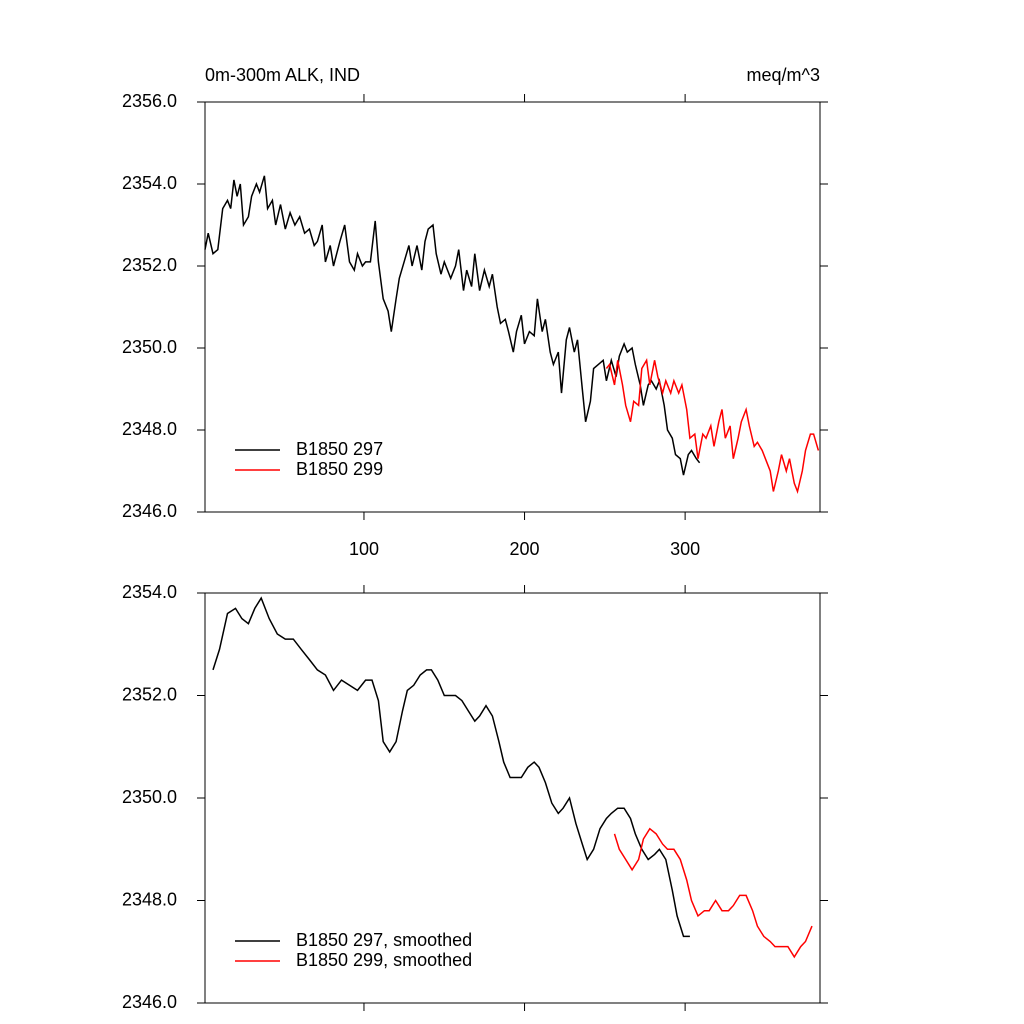  I want to click on units-label: meq/m^3, so click(783, 75).